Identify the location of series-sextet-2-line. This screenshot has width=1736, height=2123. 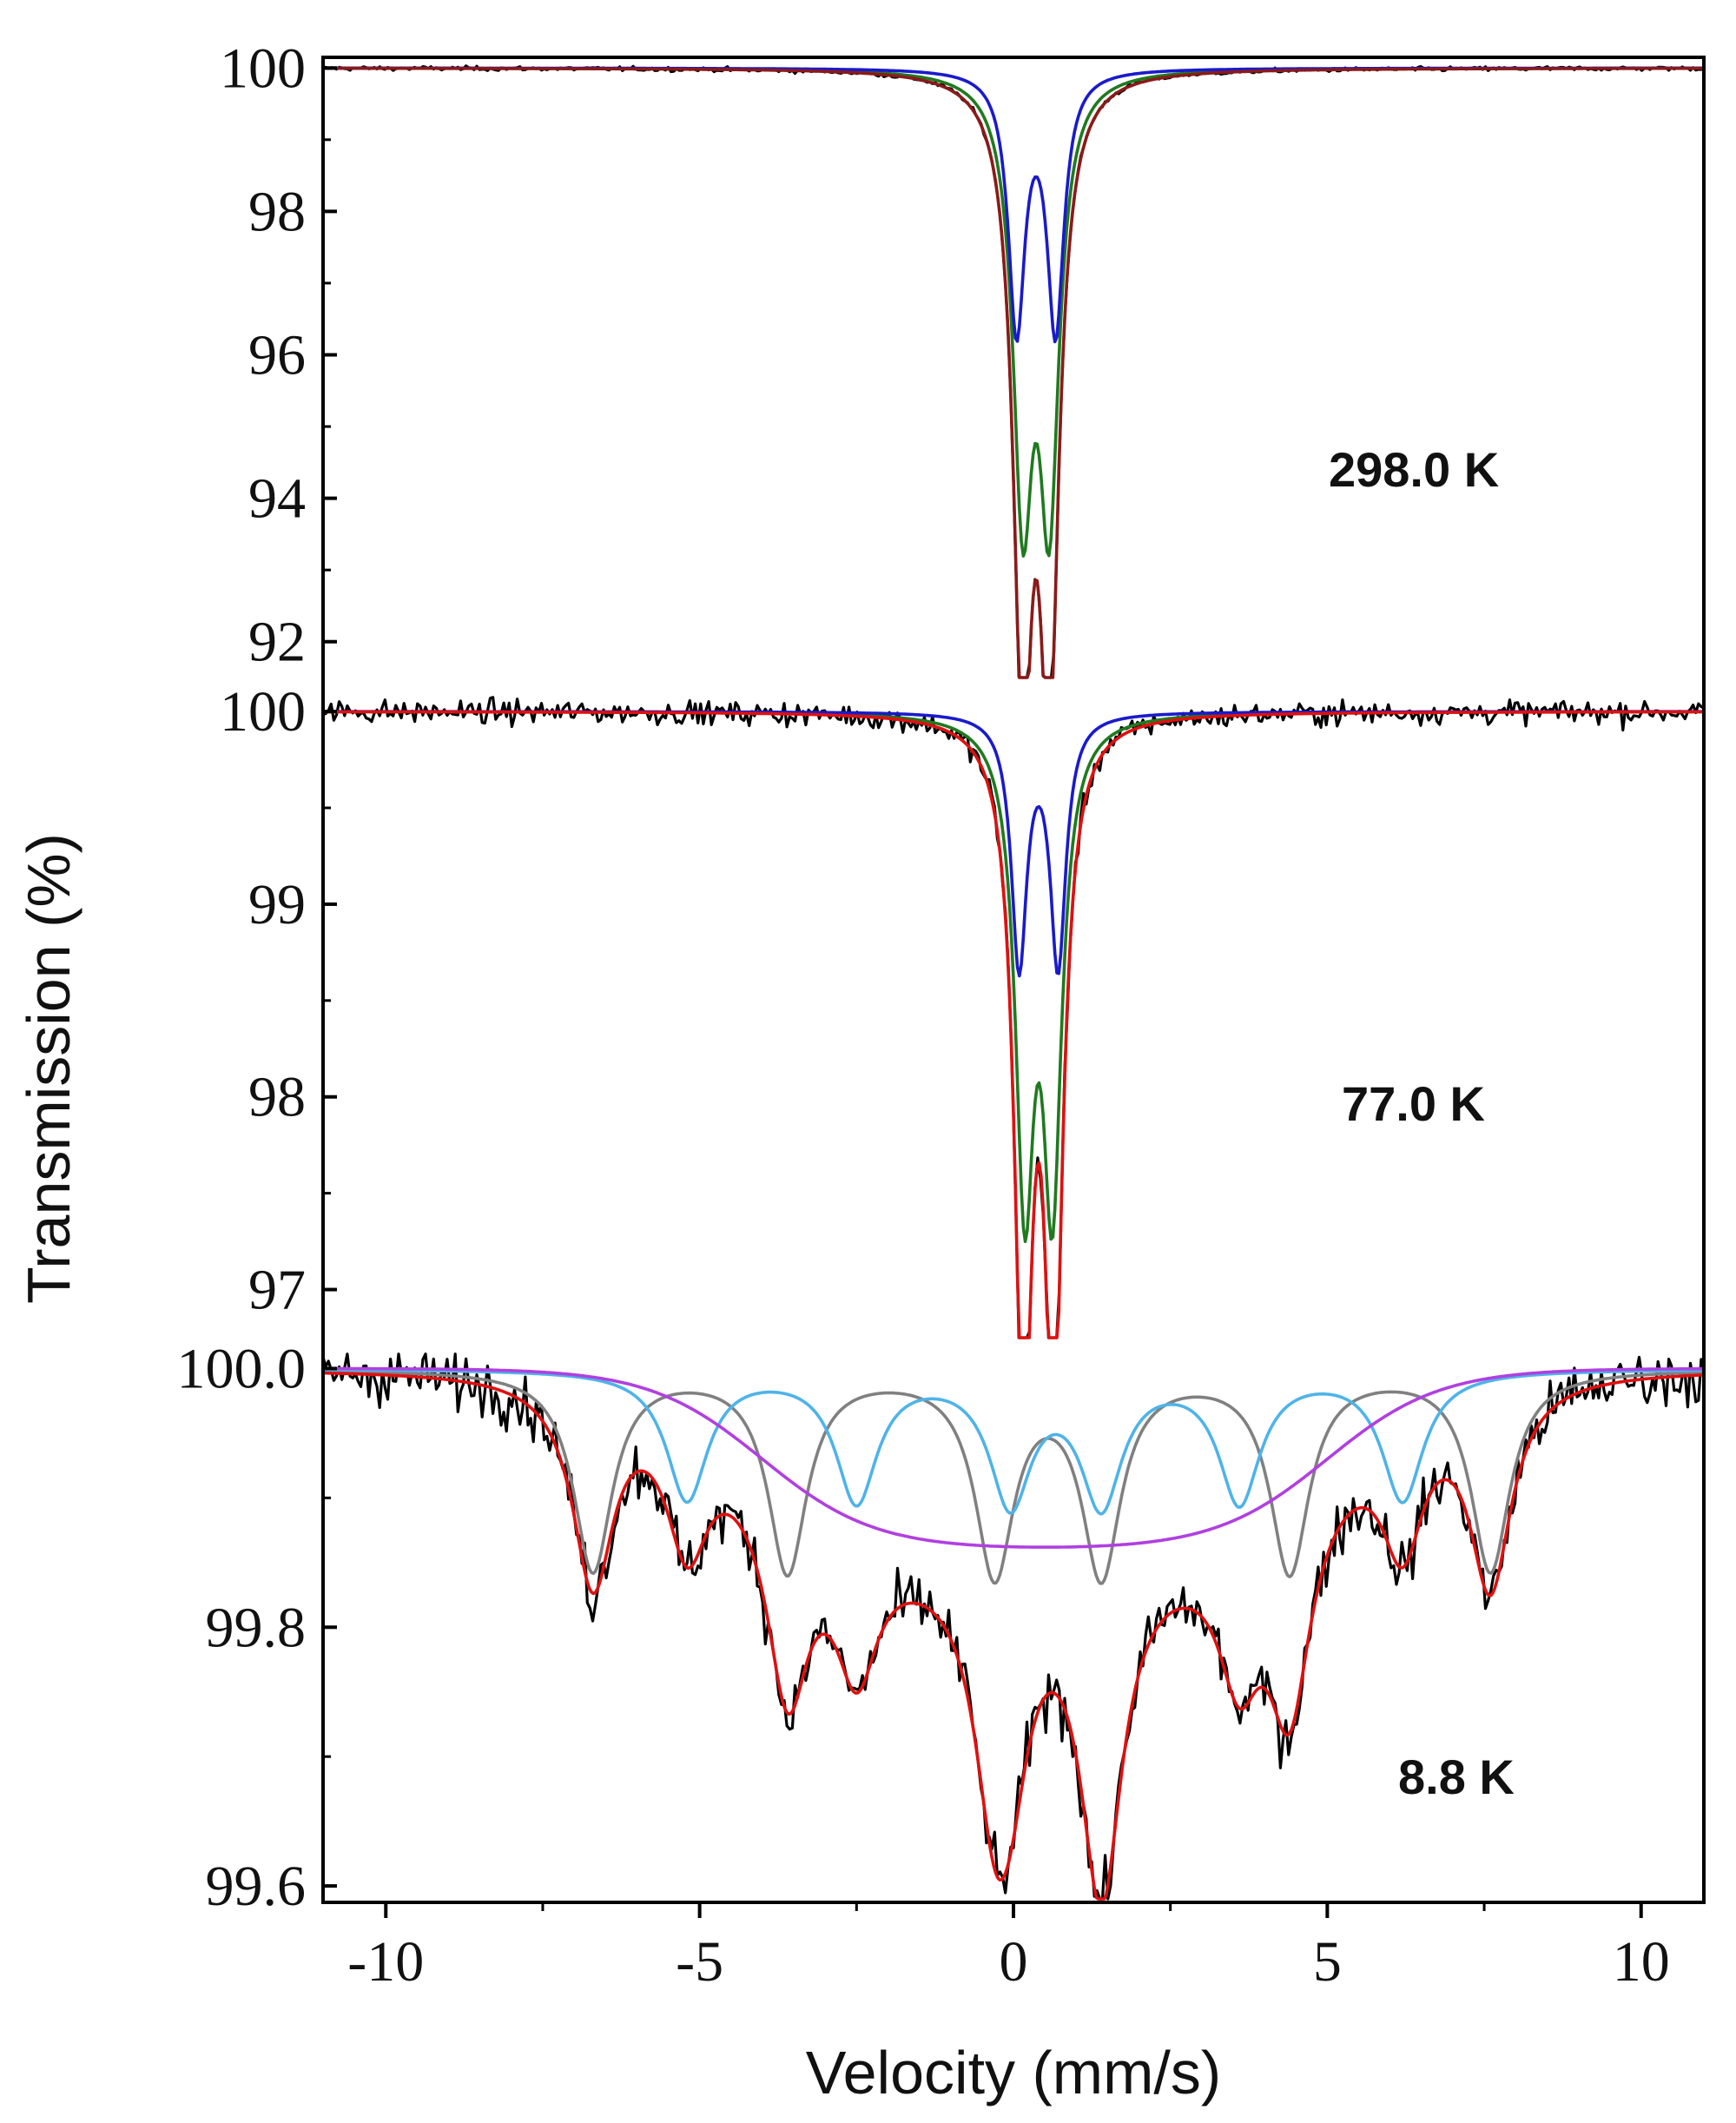
(1013, 1442).